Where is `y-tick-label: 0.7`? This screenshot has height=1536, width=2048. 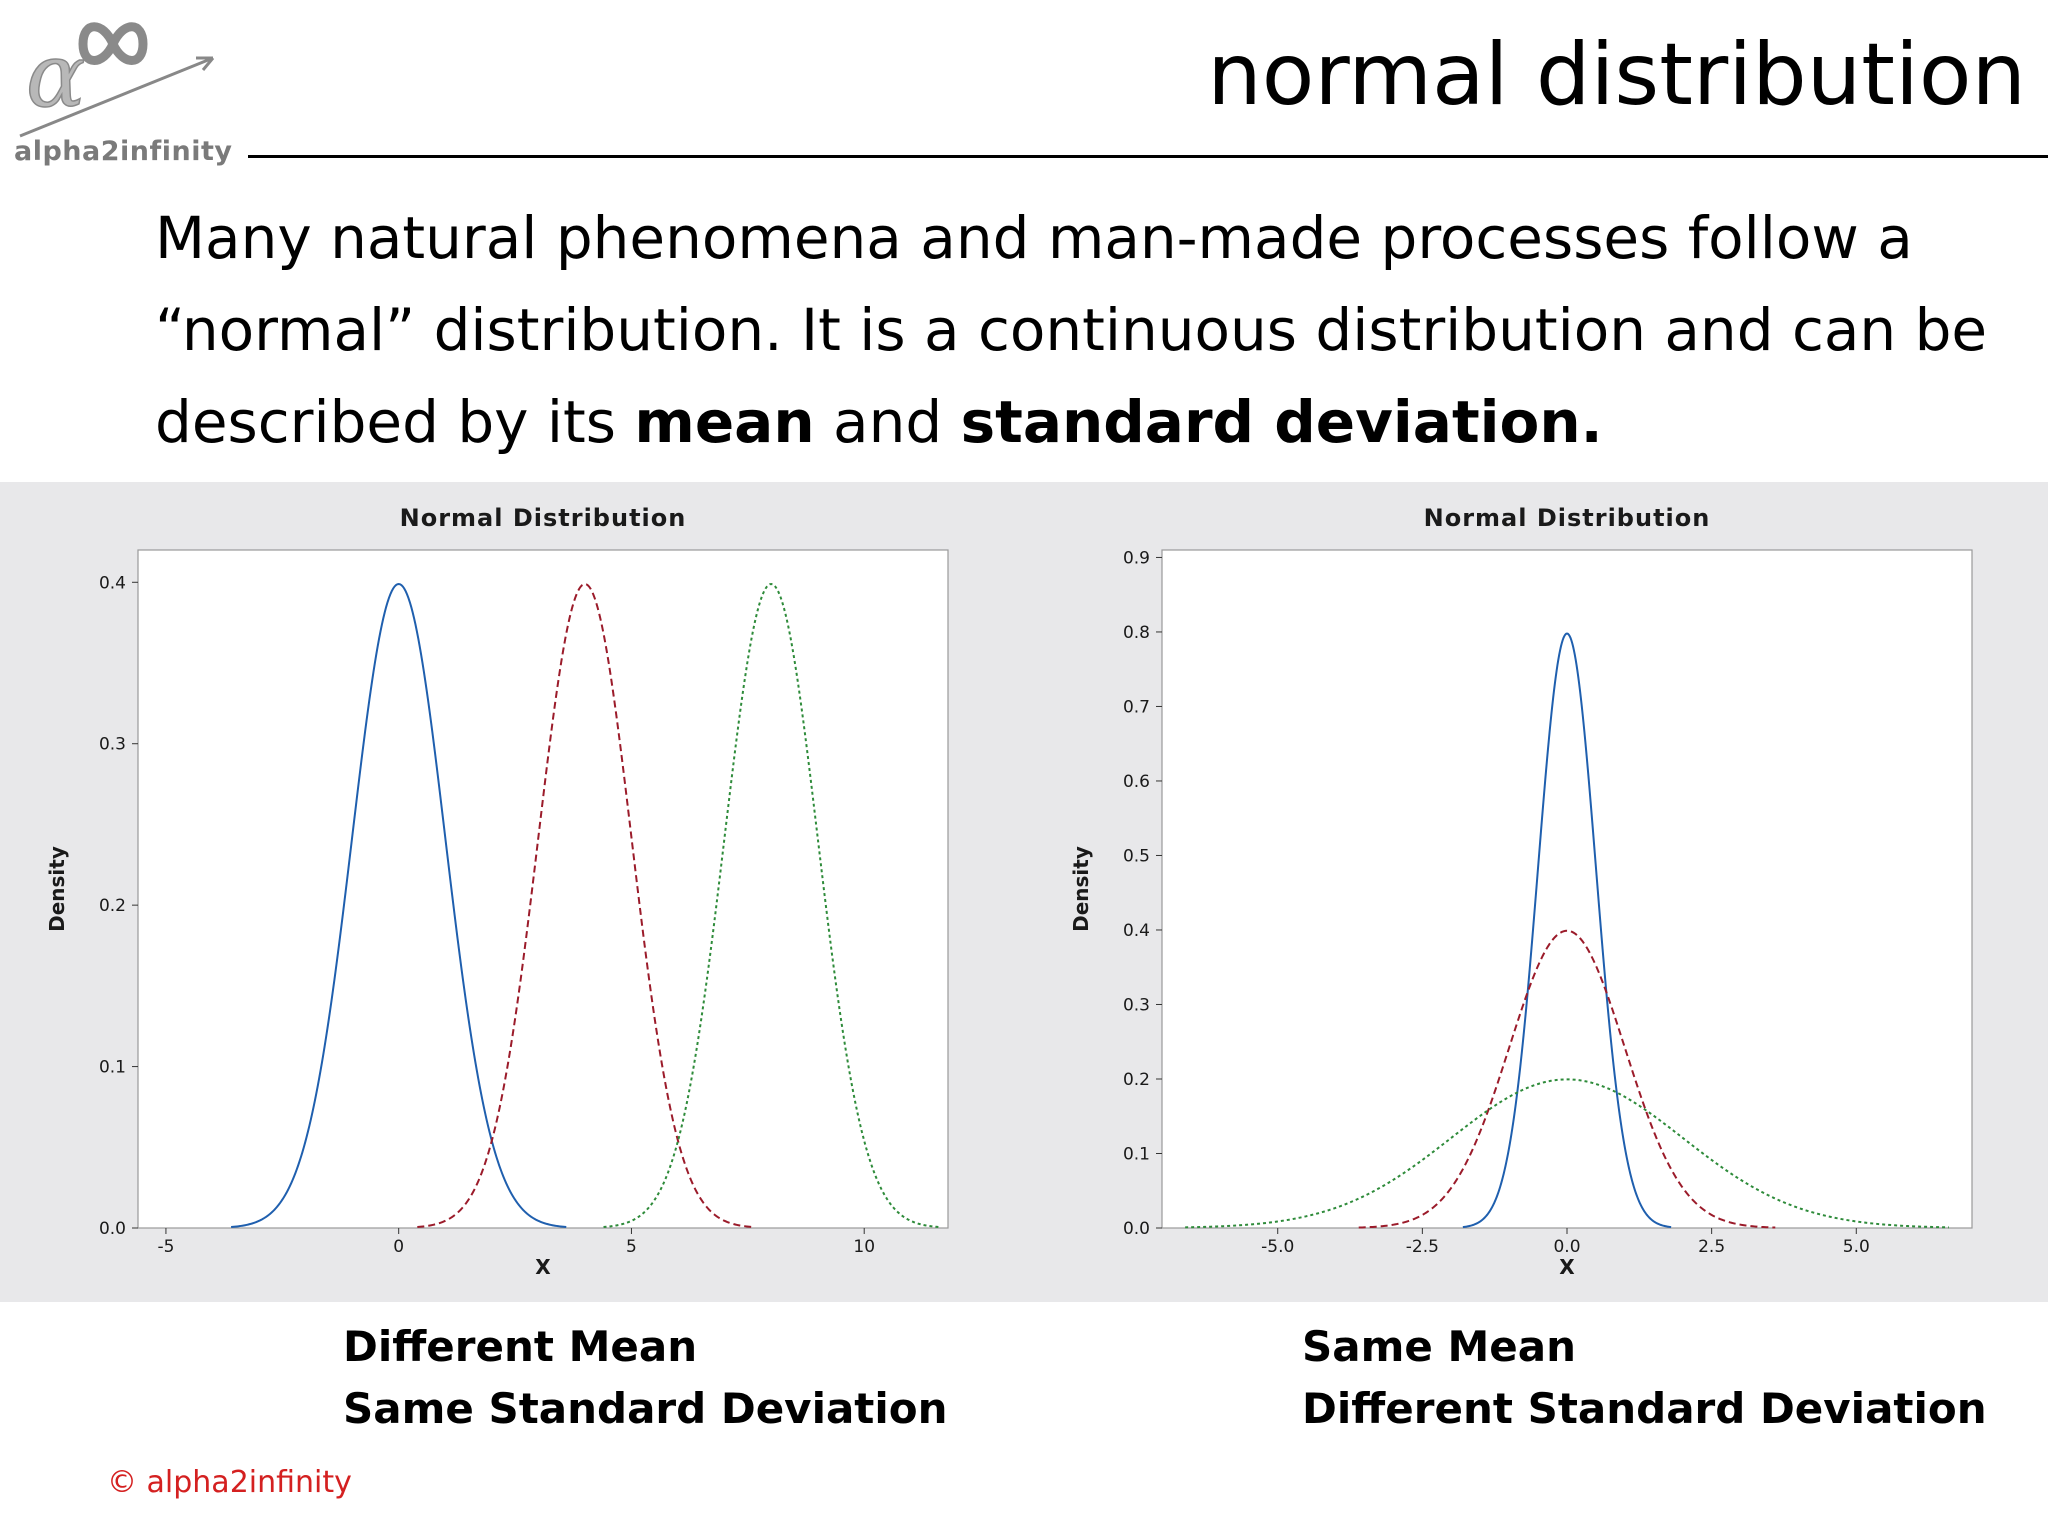 y-tick-label: 0.7 is located at coordinates (1136, 707).